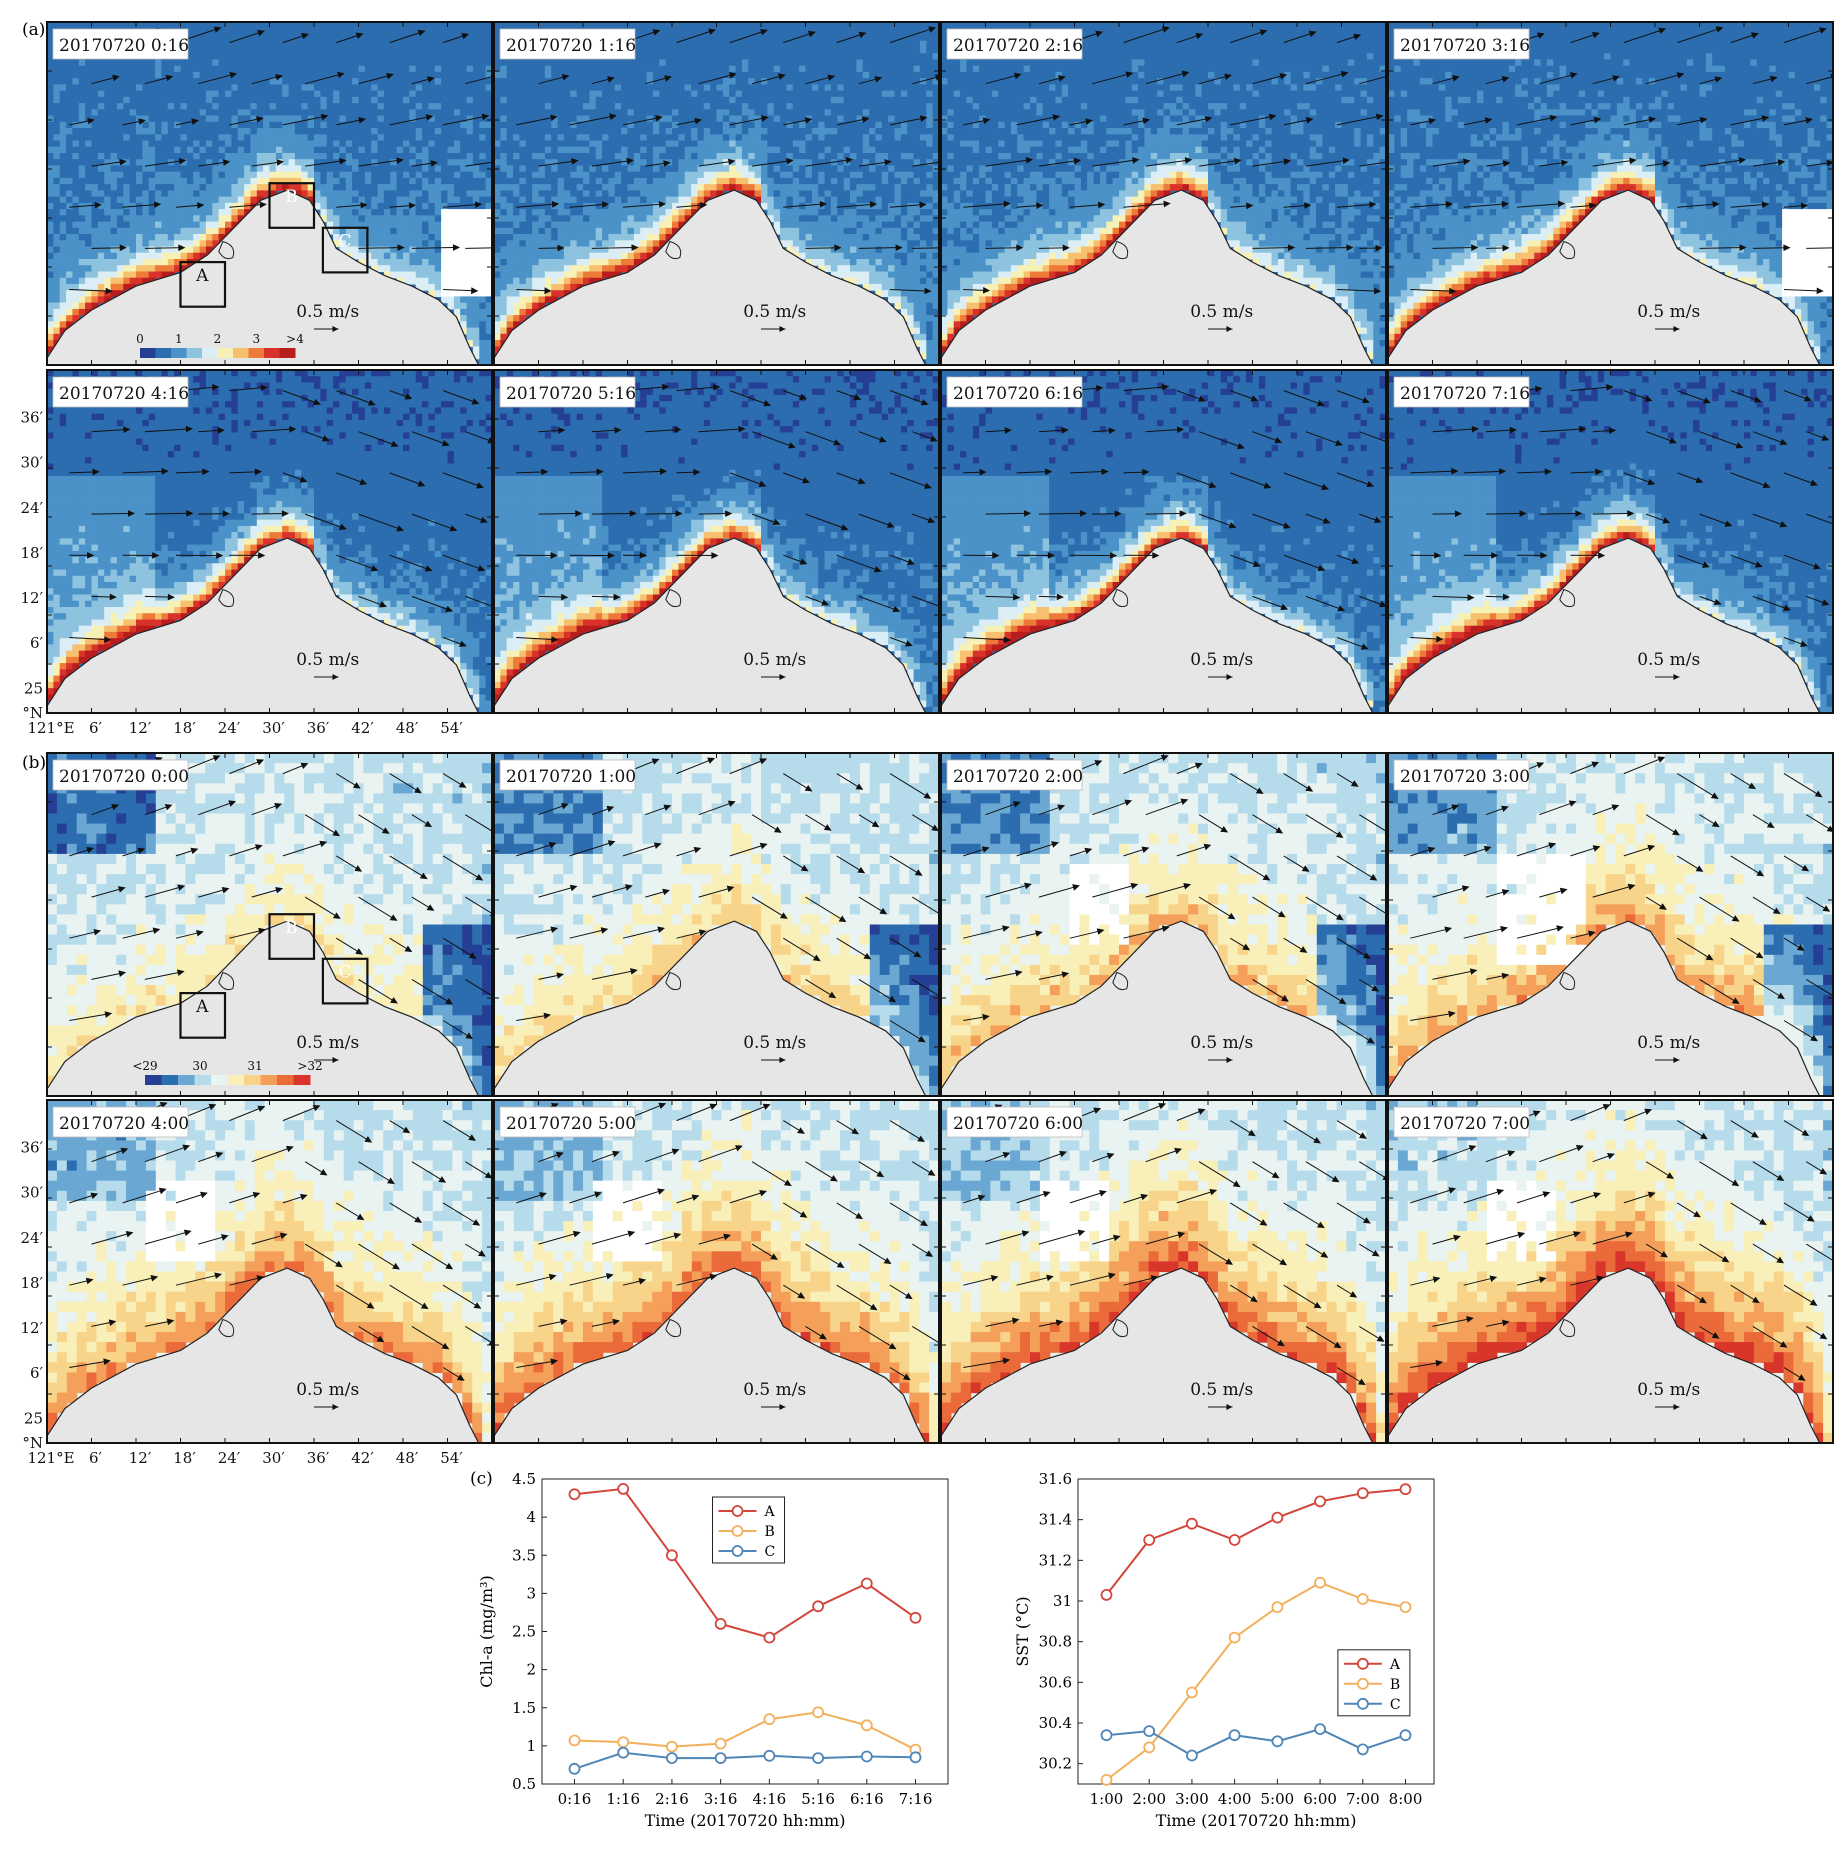  Describe the element at coordinates (524, 1632) in the screenshot. I see `y-tick-label: 2.5` at that location.